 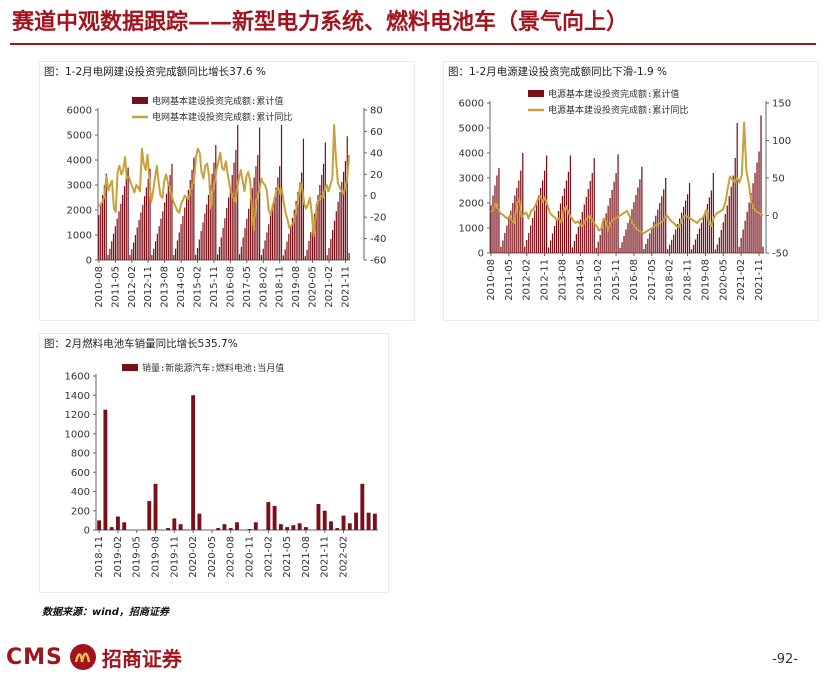 What do you see at coordinates (536, 93) in the screenshot?
I see `legend-bar-swatch` at bounding box center [536, 93].